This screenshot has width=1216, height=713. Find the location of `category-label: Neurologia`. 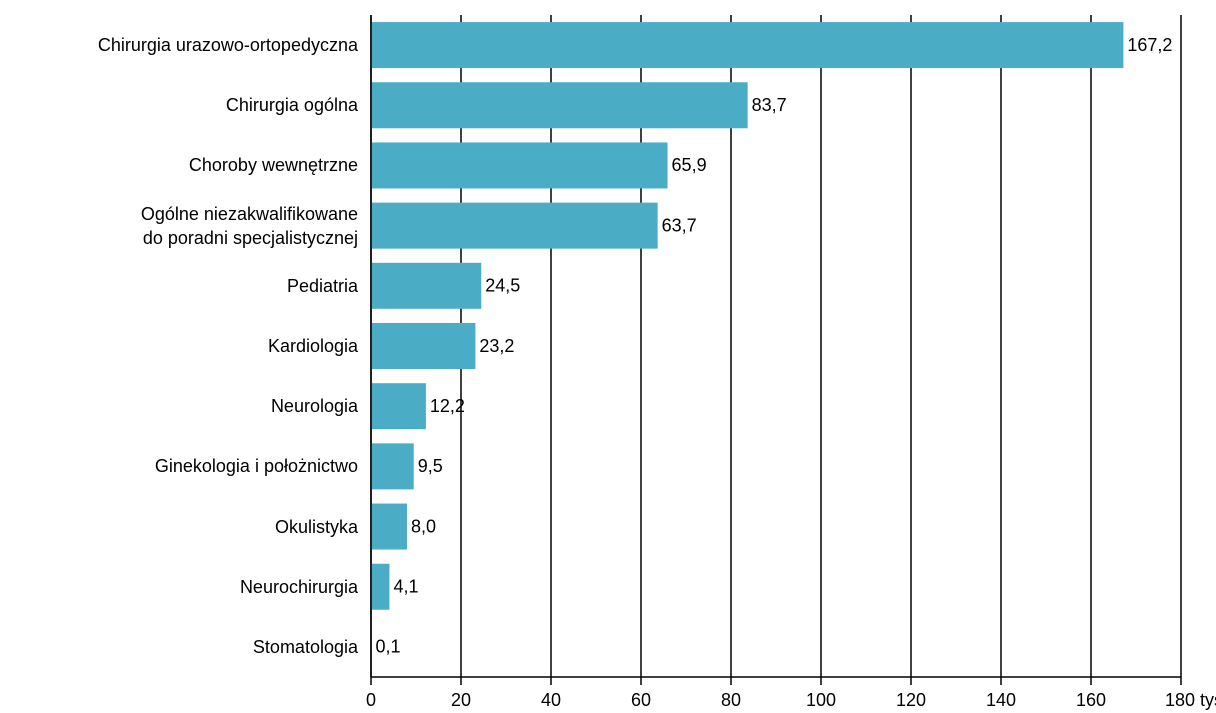

category-label: Neurologia is located at coordinates (314, 406).